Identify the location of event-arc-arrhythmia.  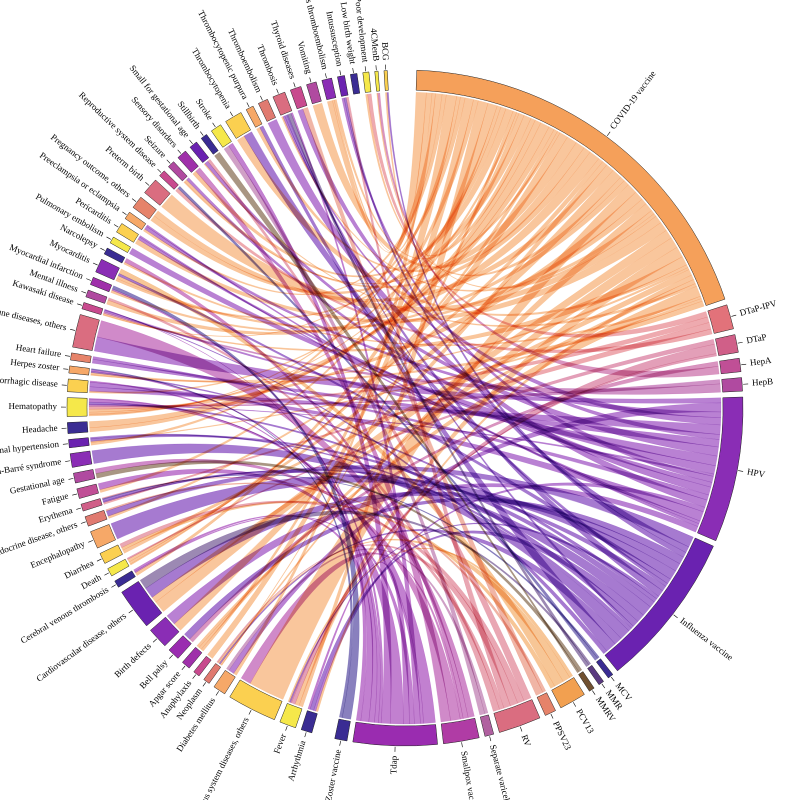
(309, 722).